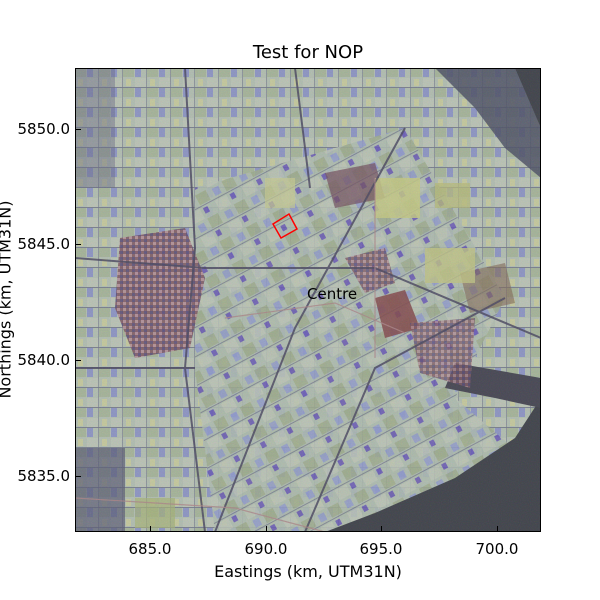  What do you see at coordinates (44, 476) in the screenshot?
I see `y-tick-label: 5835.0` at bounding box center [44, 476].